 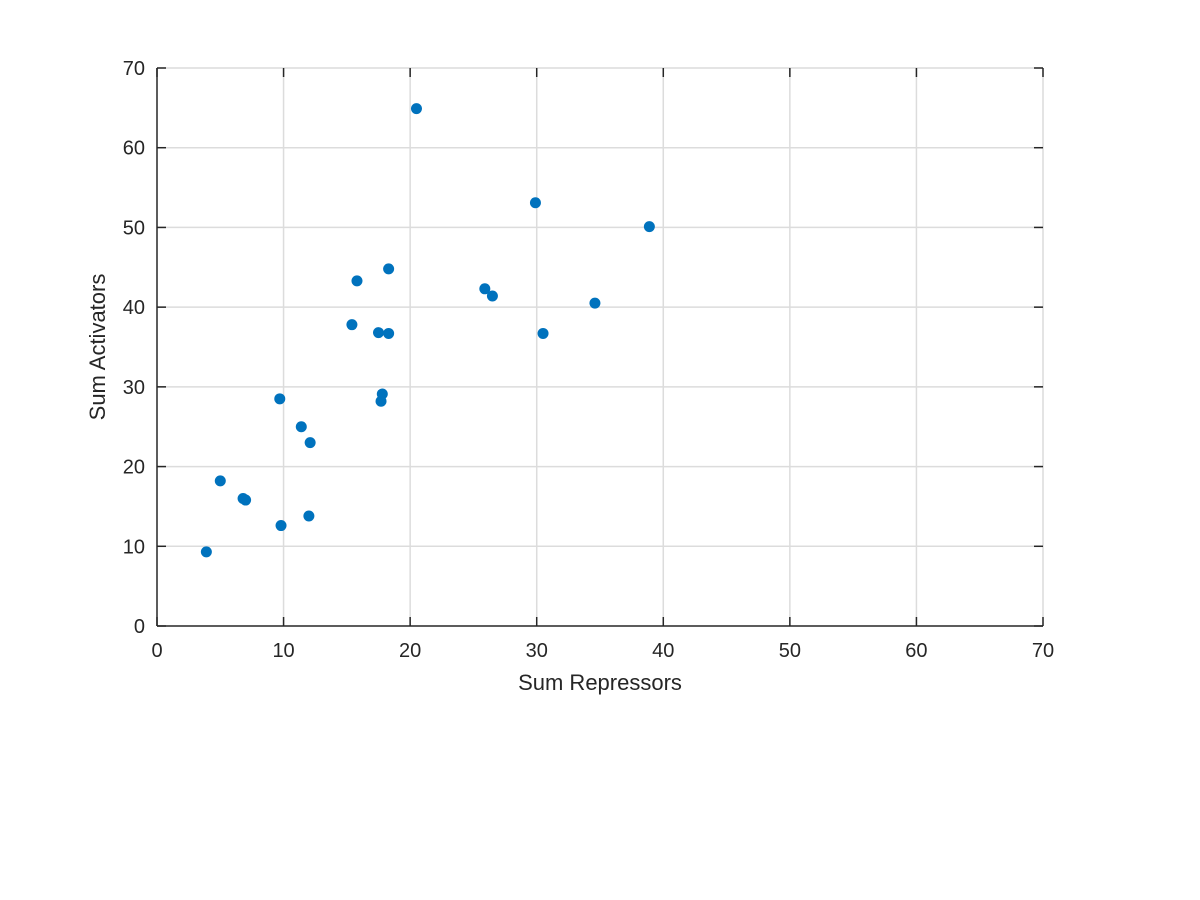 I want to click on y-tick-label: 10, so click(x=134, y=547).